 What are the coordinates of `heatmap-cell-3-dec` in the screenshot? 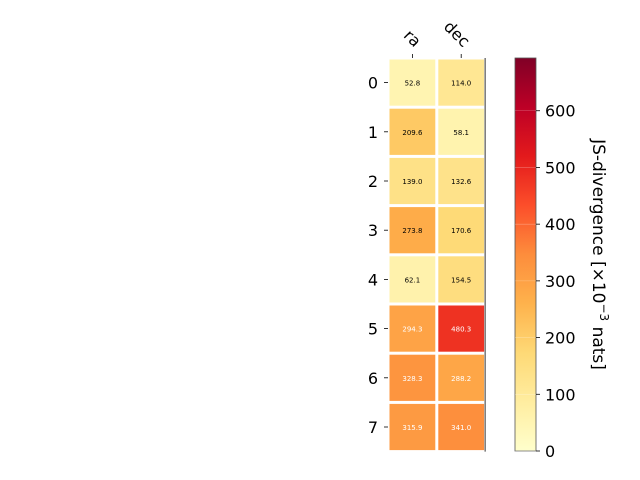 It's located at (461, 230).